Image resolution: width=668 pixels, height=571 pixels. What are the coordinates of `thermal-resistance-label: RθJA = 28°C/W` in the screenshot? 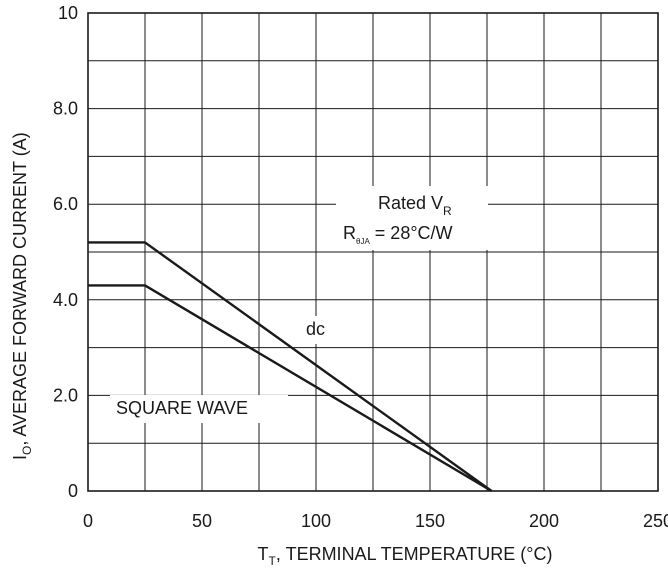 It's located at (398, 234).